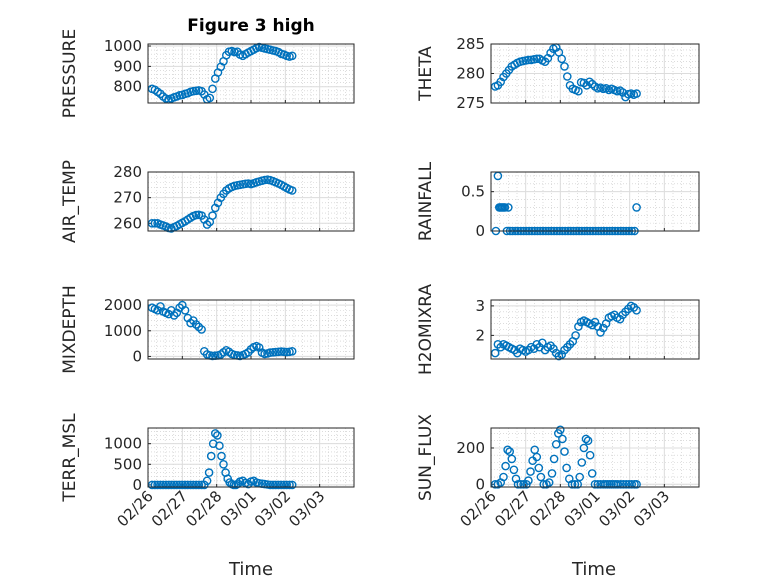  What do you see at coordinates (127, 172) in the screenshot?
I see `y-tick-label: 280` at bounding box center [127, 172].